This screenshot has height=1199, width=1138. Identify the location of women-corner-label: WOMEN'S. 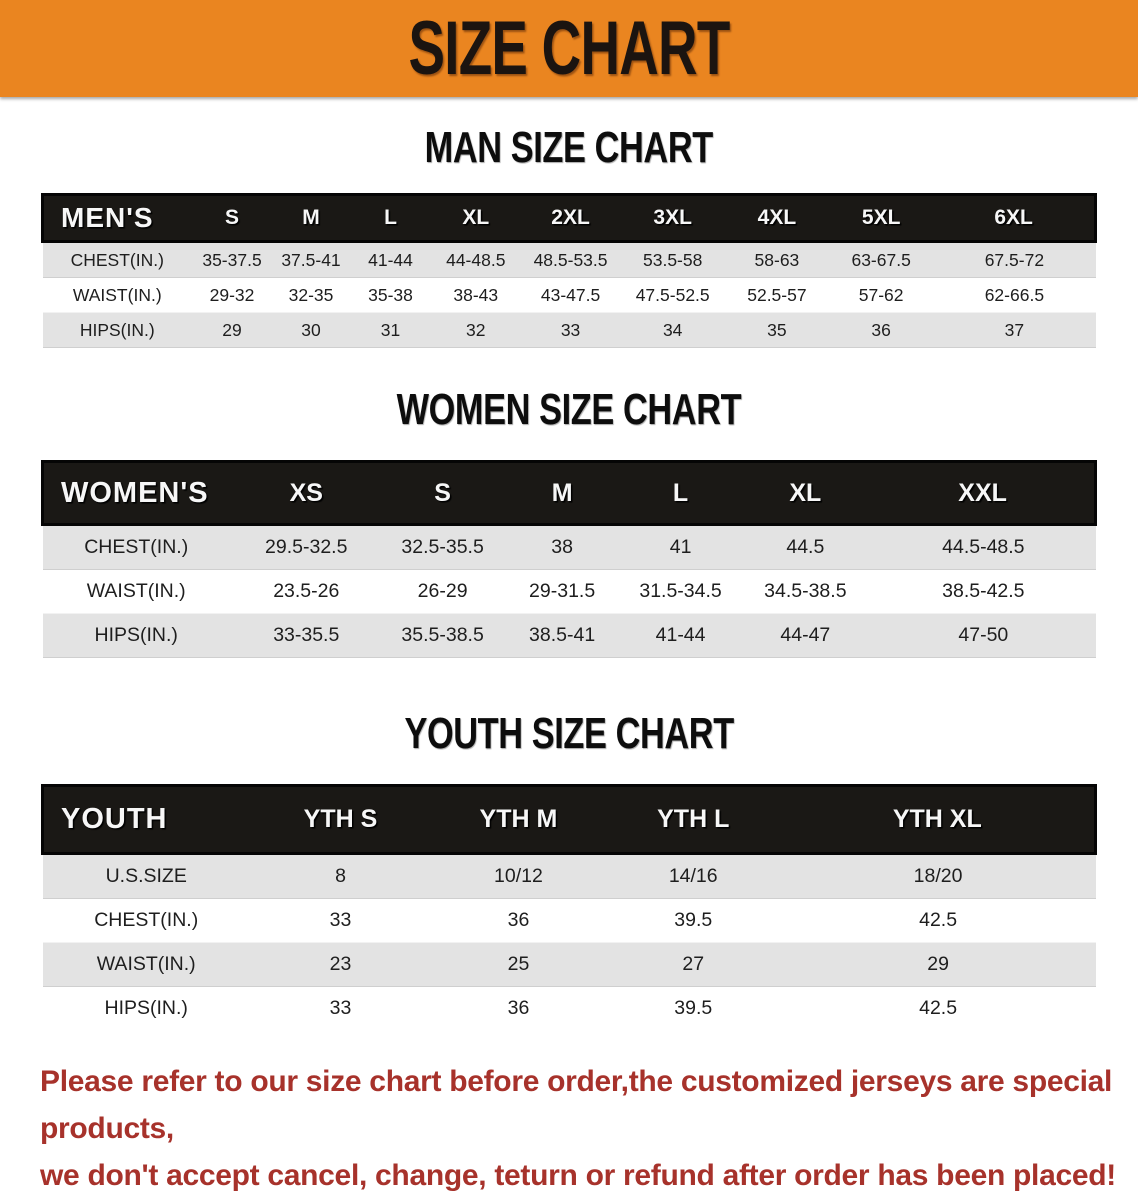
(135, 493).